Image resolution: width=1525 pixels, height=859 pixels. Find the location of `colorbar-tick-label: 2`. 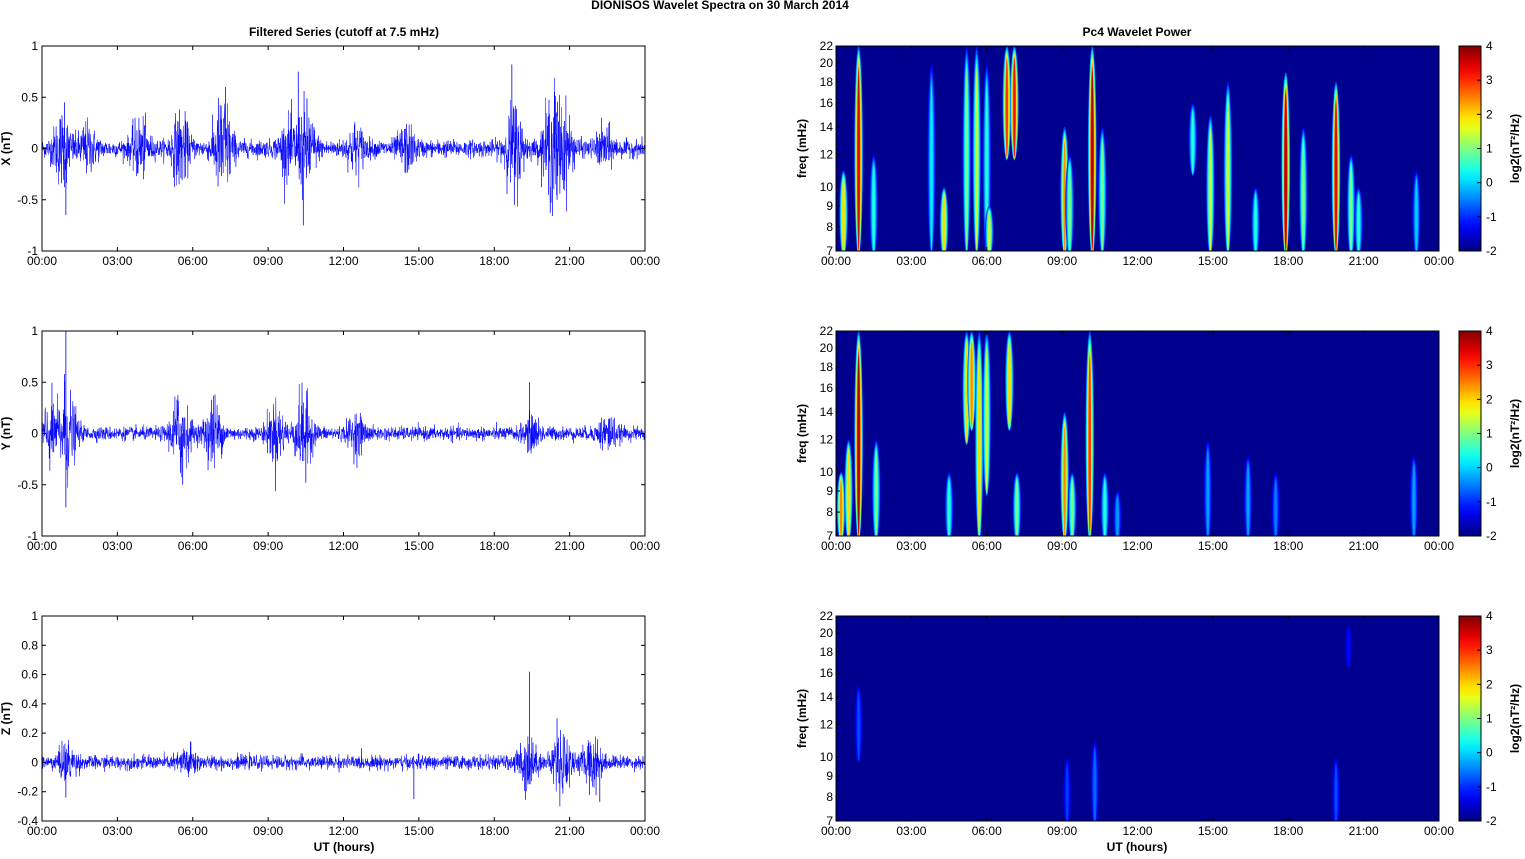

colorbar-tick-label: 2 is located at coordinates (1489, 114).